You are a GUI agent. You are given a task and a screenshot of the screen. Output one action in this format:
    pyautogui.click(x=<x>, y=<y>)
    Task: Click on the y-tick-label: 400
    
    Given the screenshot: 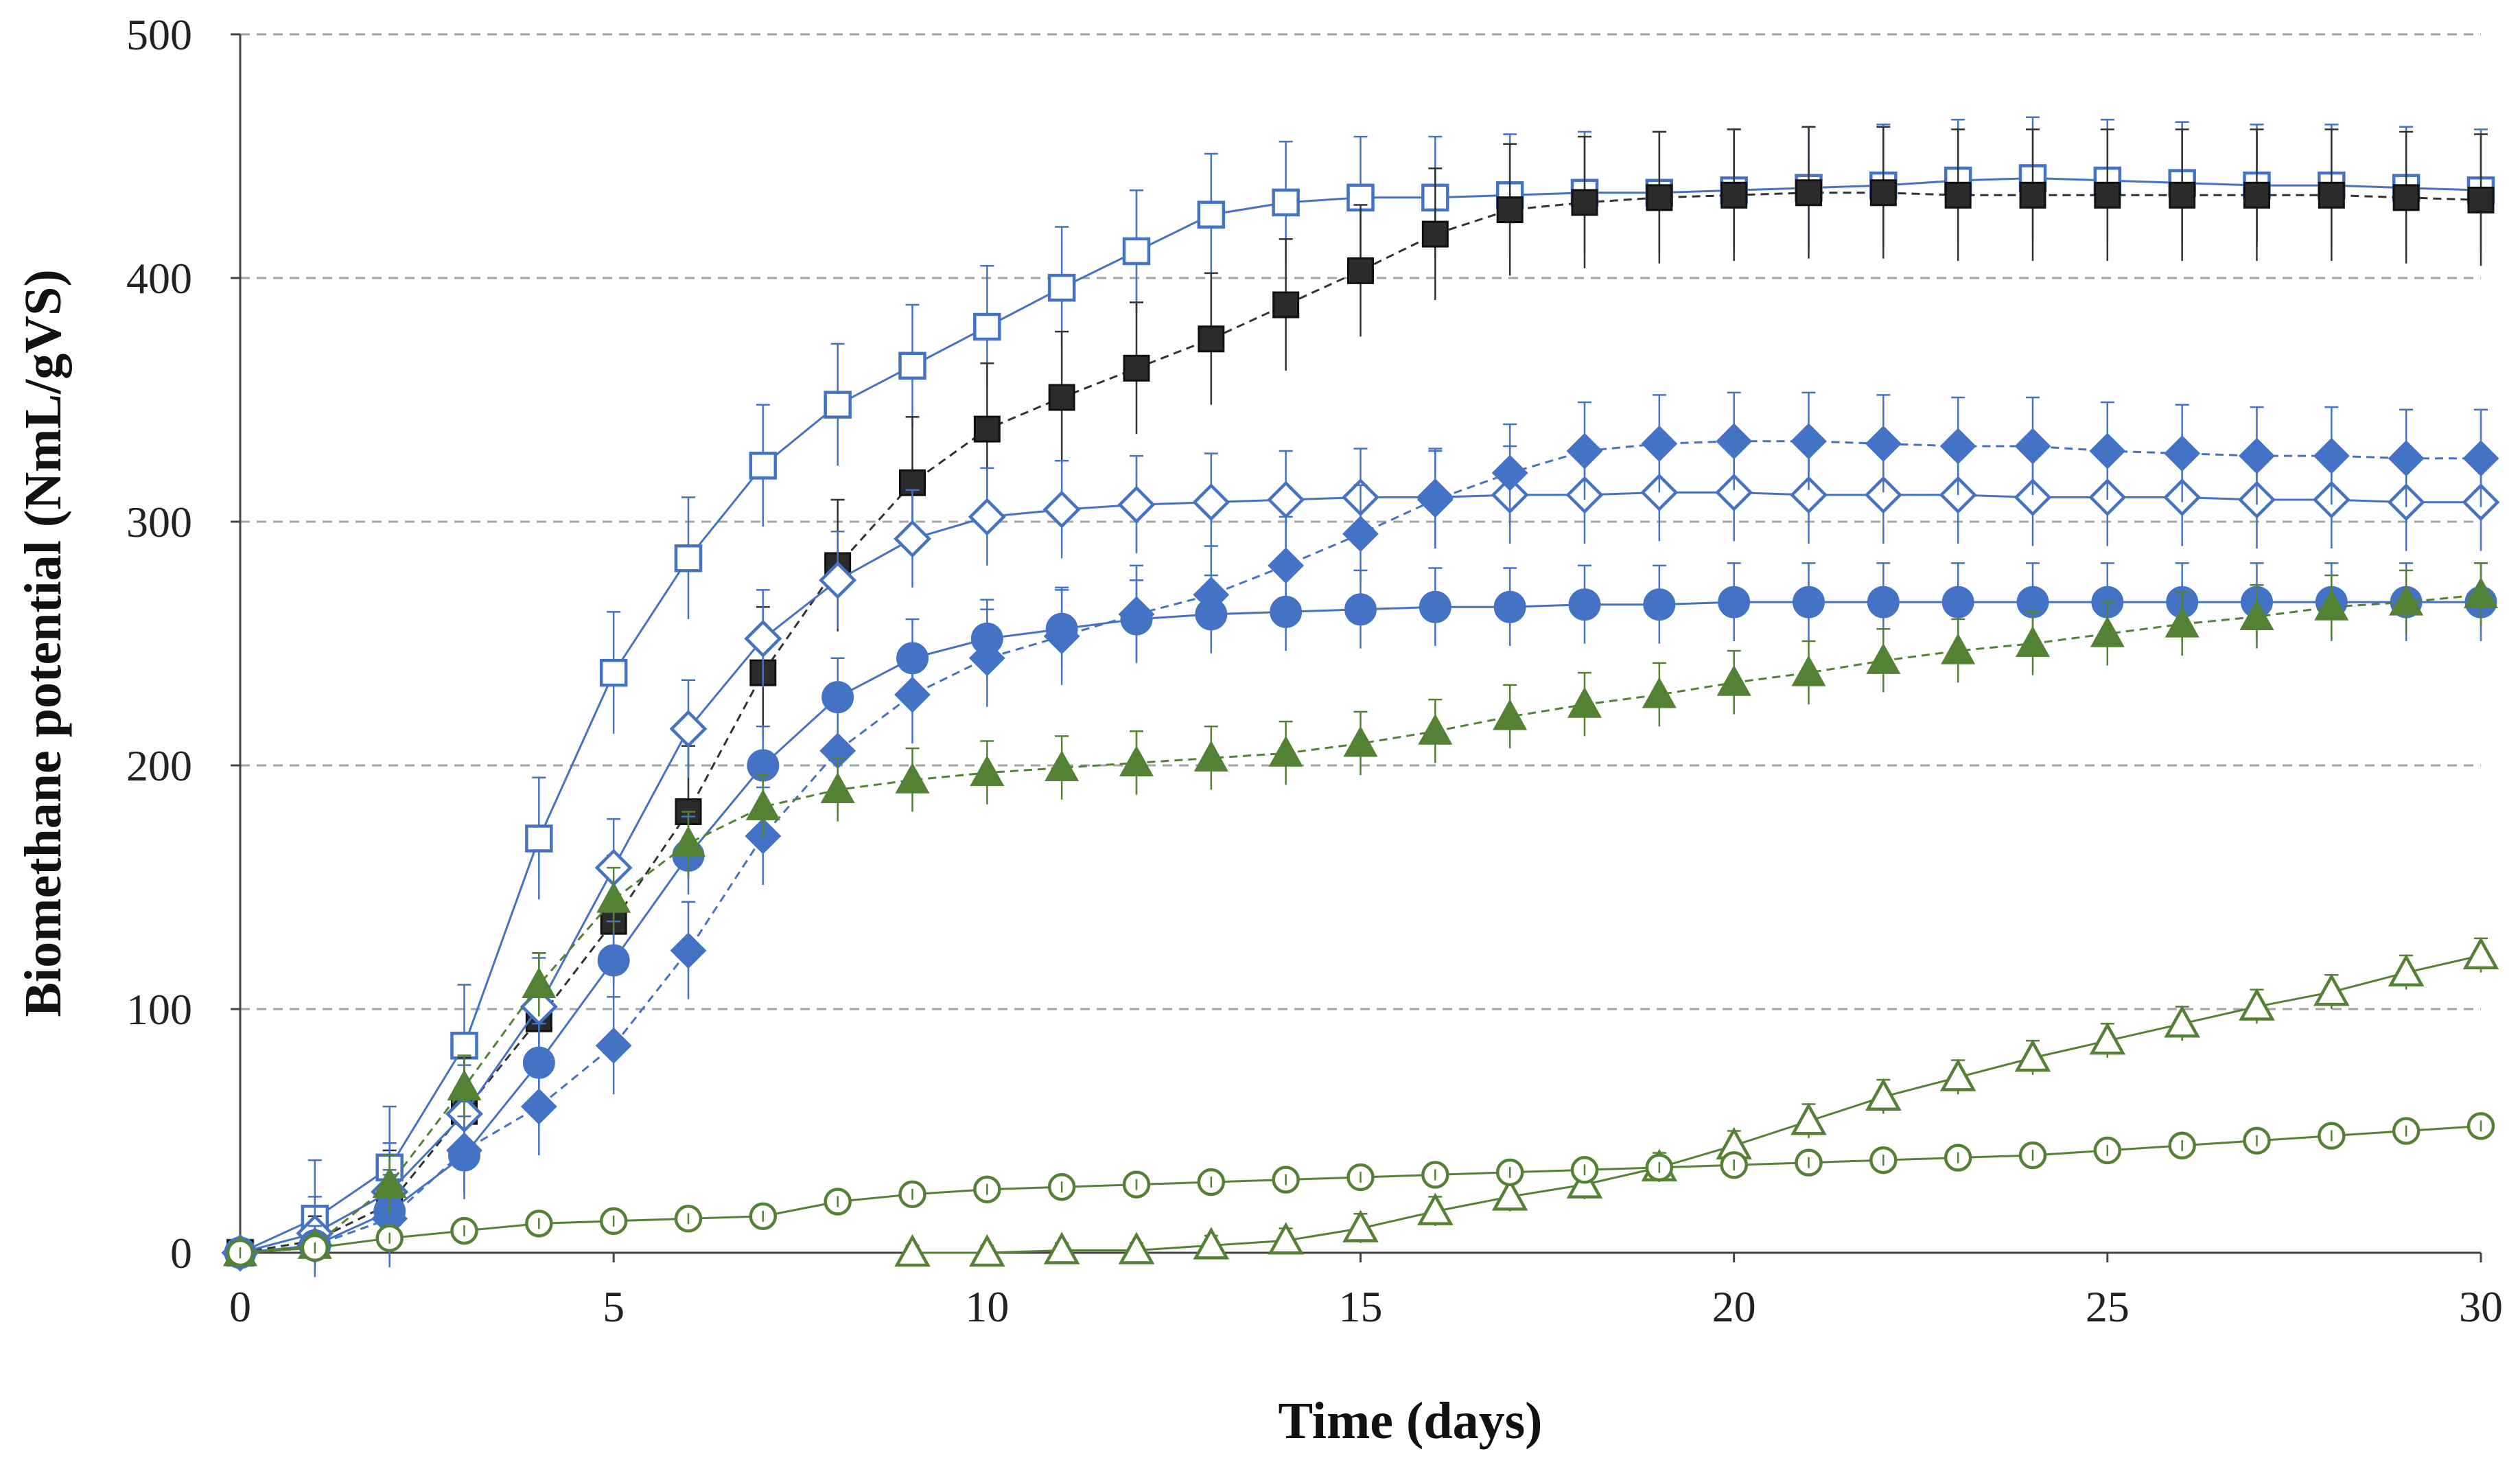 What is the action you would take?
    pyautogui.click(x=159, y=278)
    